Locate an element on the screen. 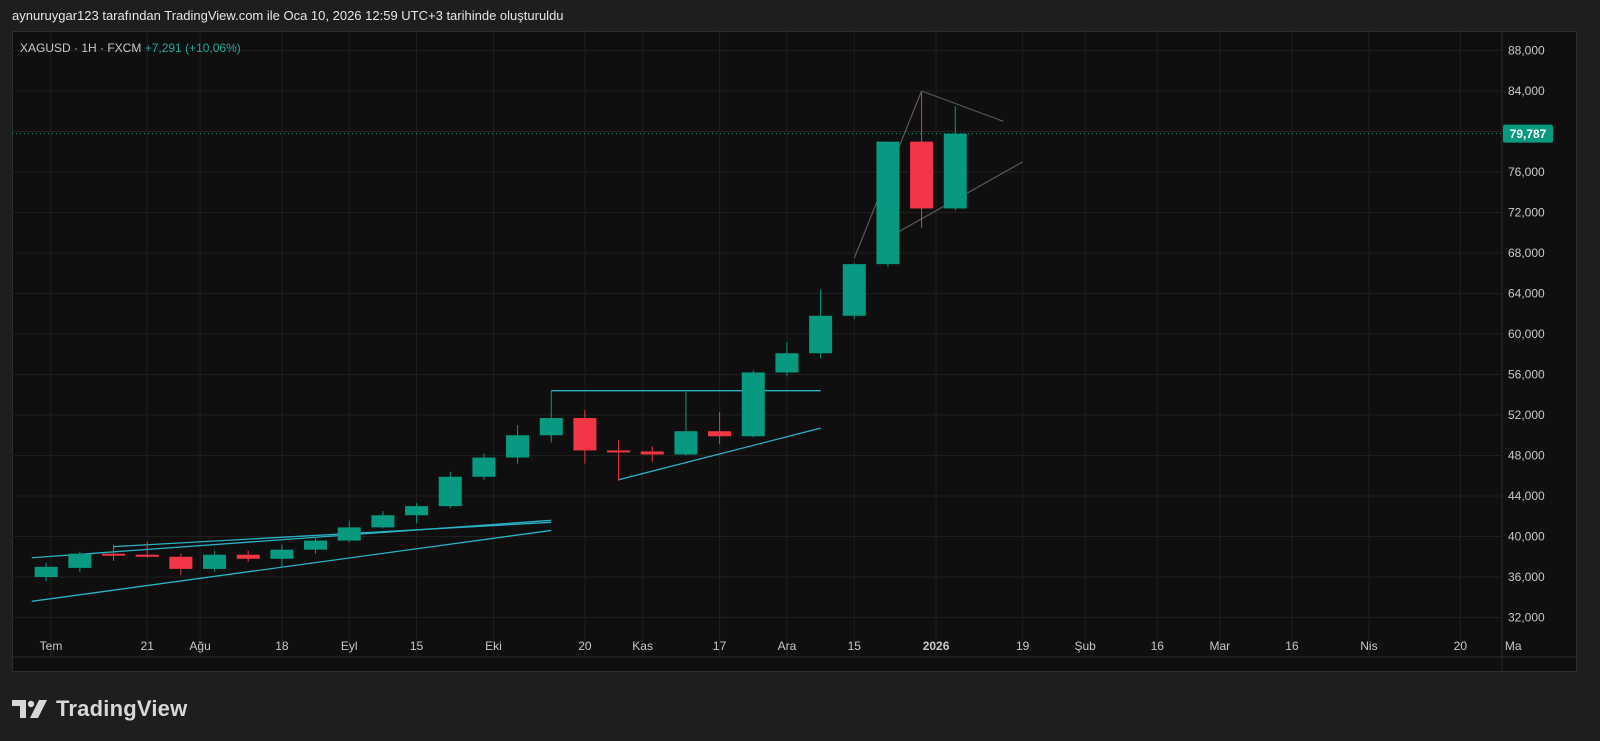 This screenshot has width=1600, height=741. price-tick-label: 40,000 is located at coordinates (1526, 537).